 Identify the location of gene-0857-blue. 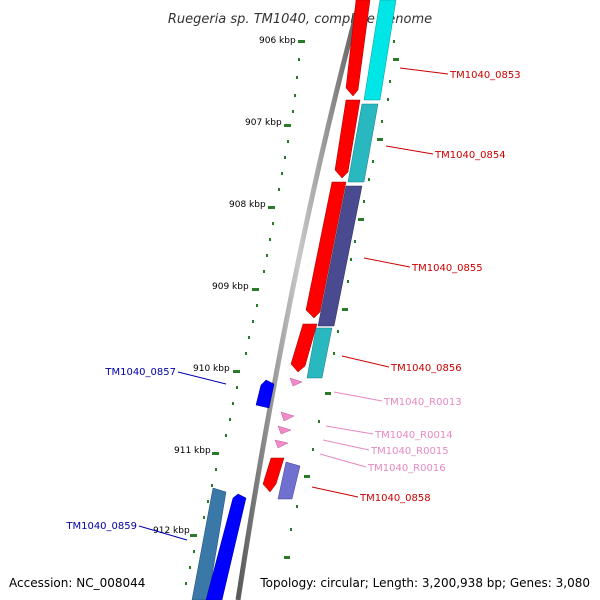
(265, 394).